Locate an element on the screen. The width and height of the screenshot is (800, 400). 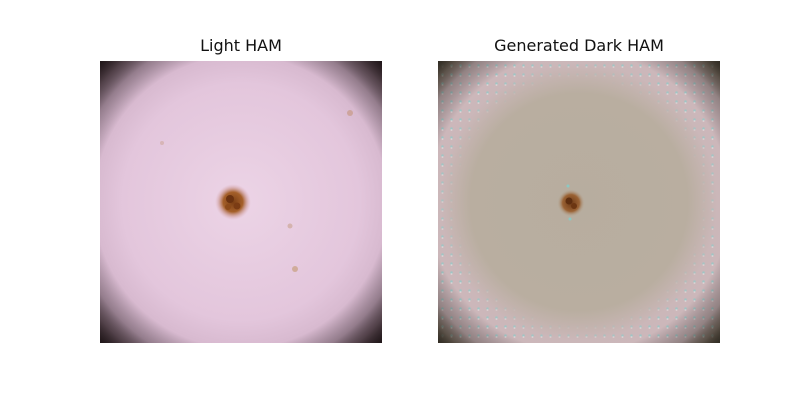
generated-dark-ham-title: Generated Dark HAM is located at coordinates (579, 45).